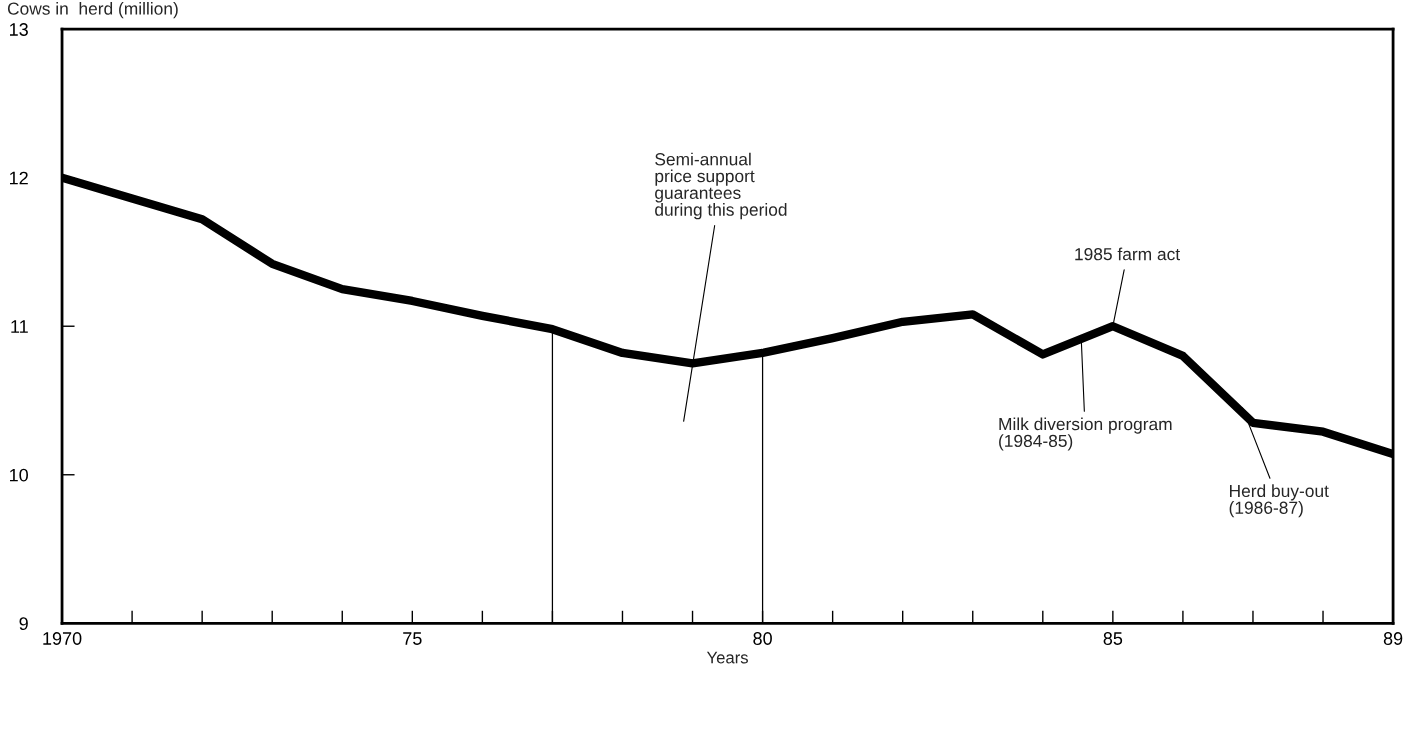 This screenshot has height=729, width=1410. Describe the element at coordinates (1113, 638) in the screenshot. I see `x-tick-label: 85` at that location.